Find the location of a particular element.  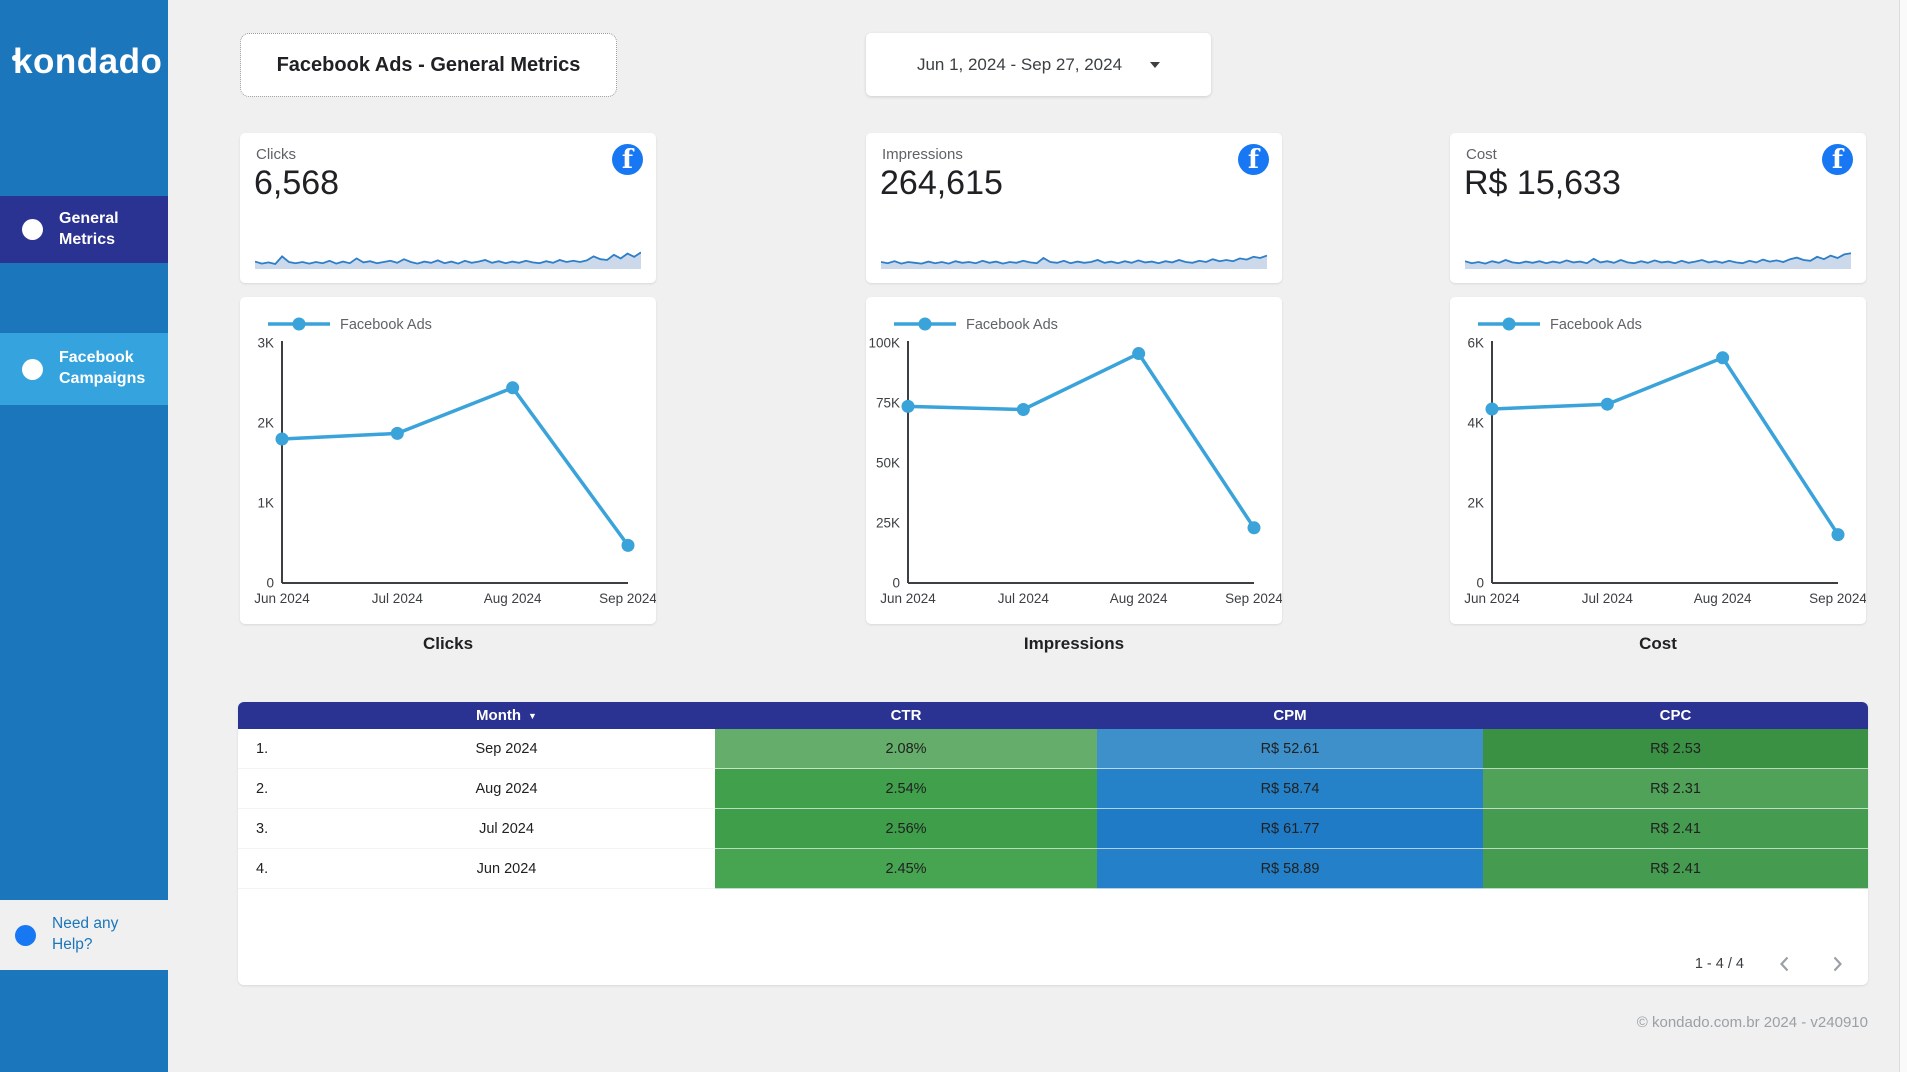

cpm-cell: R$ 61.77 is located at coordinates (1290, 829).